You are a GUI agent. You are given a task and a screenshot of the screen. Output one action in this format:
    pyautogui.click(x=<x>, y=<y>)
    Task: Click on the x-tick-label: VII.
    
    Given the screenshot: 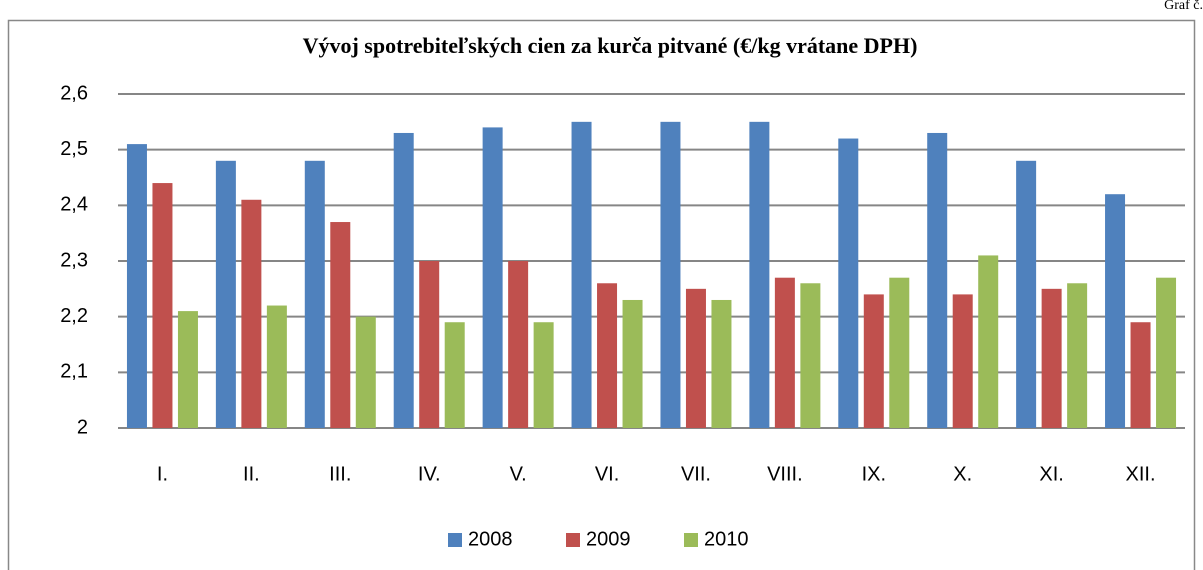 What is the action you would take?
    pyautogui.click(x=696, y=474)
    